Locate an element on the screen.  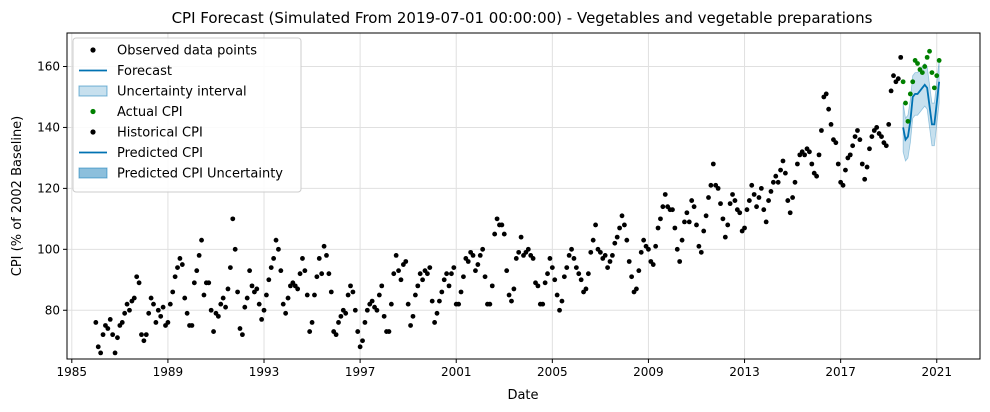
legend-box is located at coordinates (187, 115).